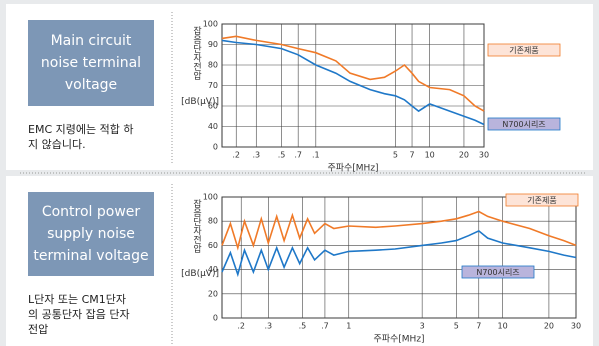 This screenshot has height=346, width=599. I want to click on y-tick-label: 70, so click(213, 85).